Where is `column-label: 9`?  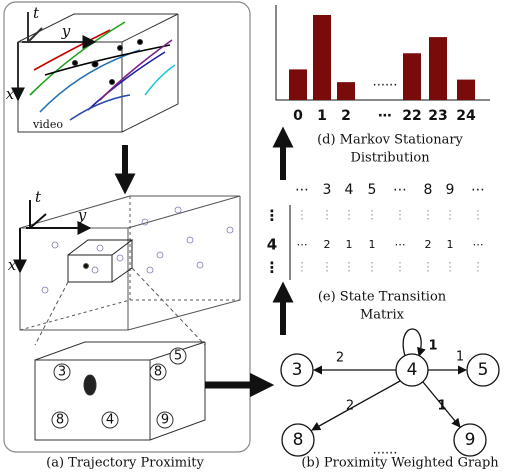 column-label: 9 is located at coordinates (450, 190).